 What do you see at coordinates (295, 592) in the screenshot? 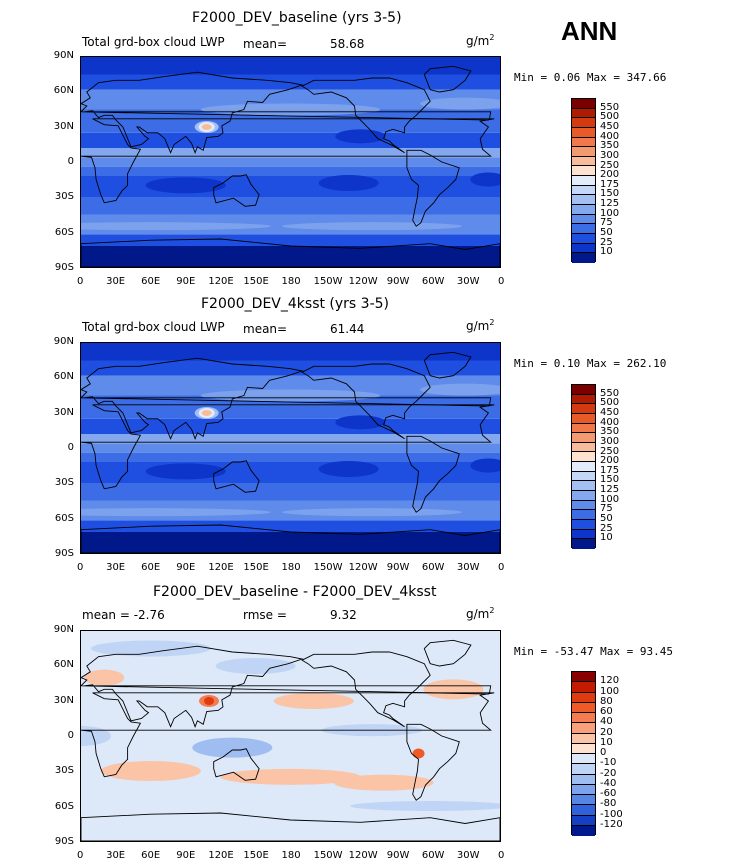
I see `panel-3-title: F2000_DEV_baseline - F2000_DEV_4ksst` at bounding box center [295, 592].